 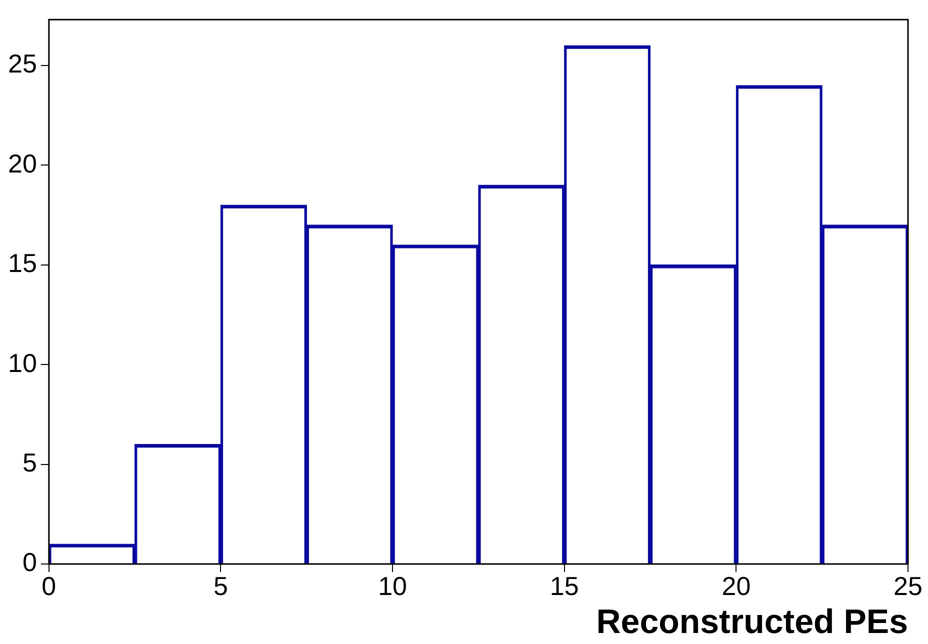 I want to click on y-tick-label: 5, so click(x=29, y=462).